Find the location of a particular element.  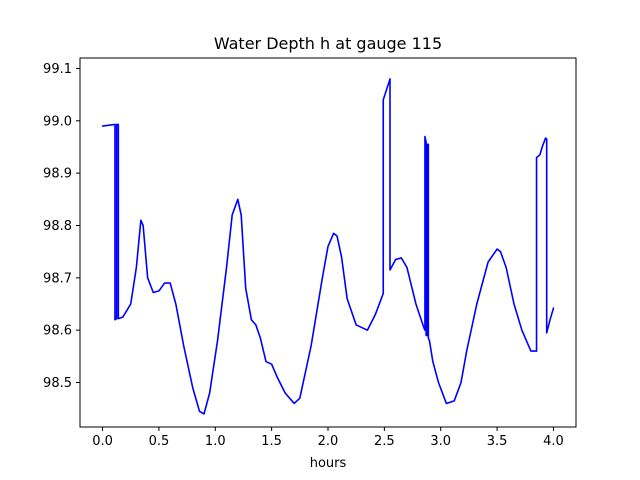

y-tick-label: 99.0 is located at coordinates (57, 121).